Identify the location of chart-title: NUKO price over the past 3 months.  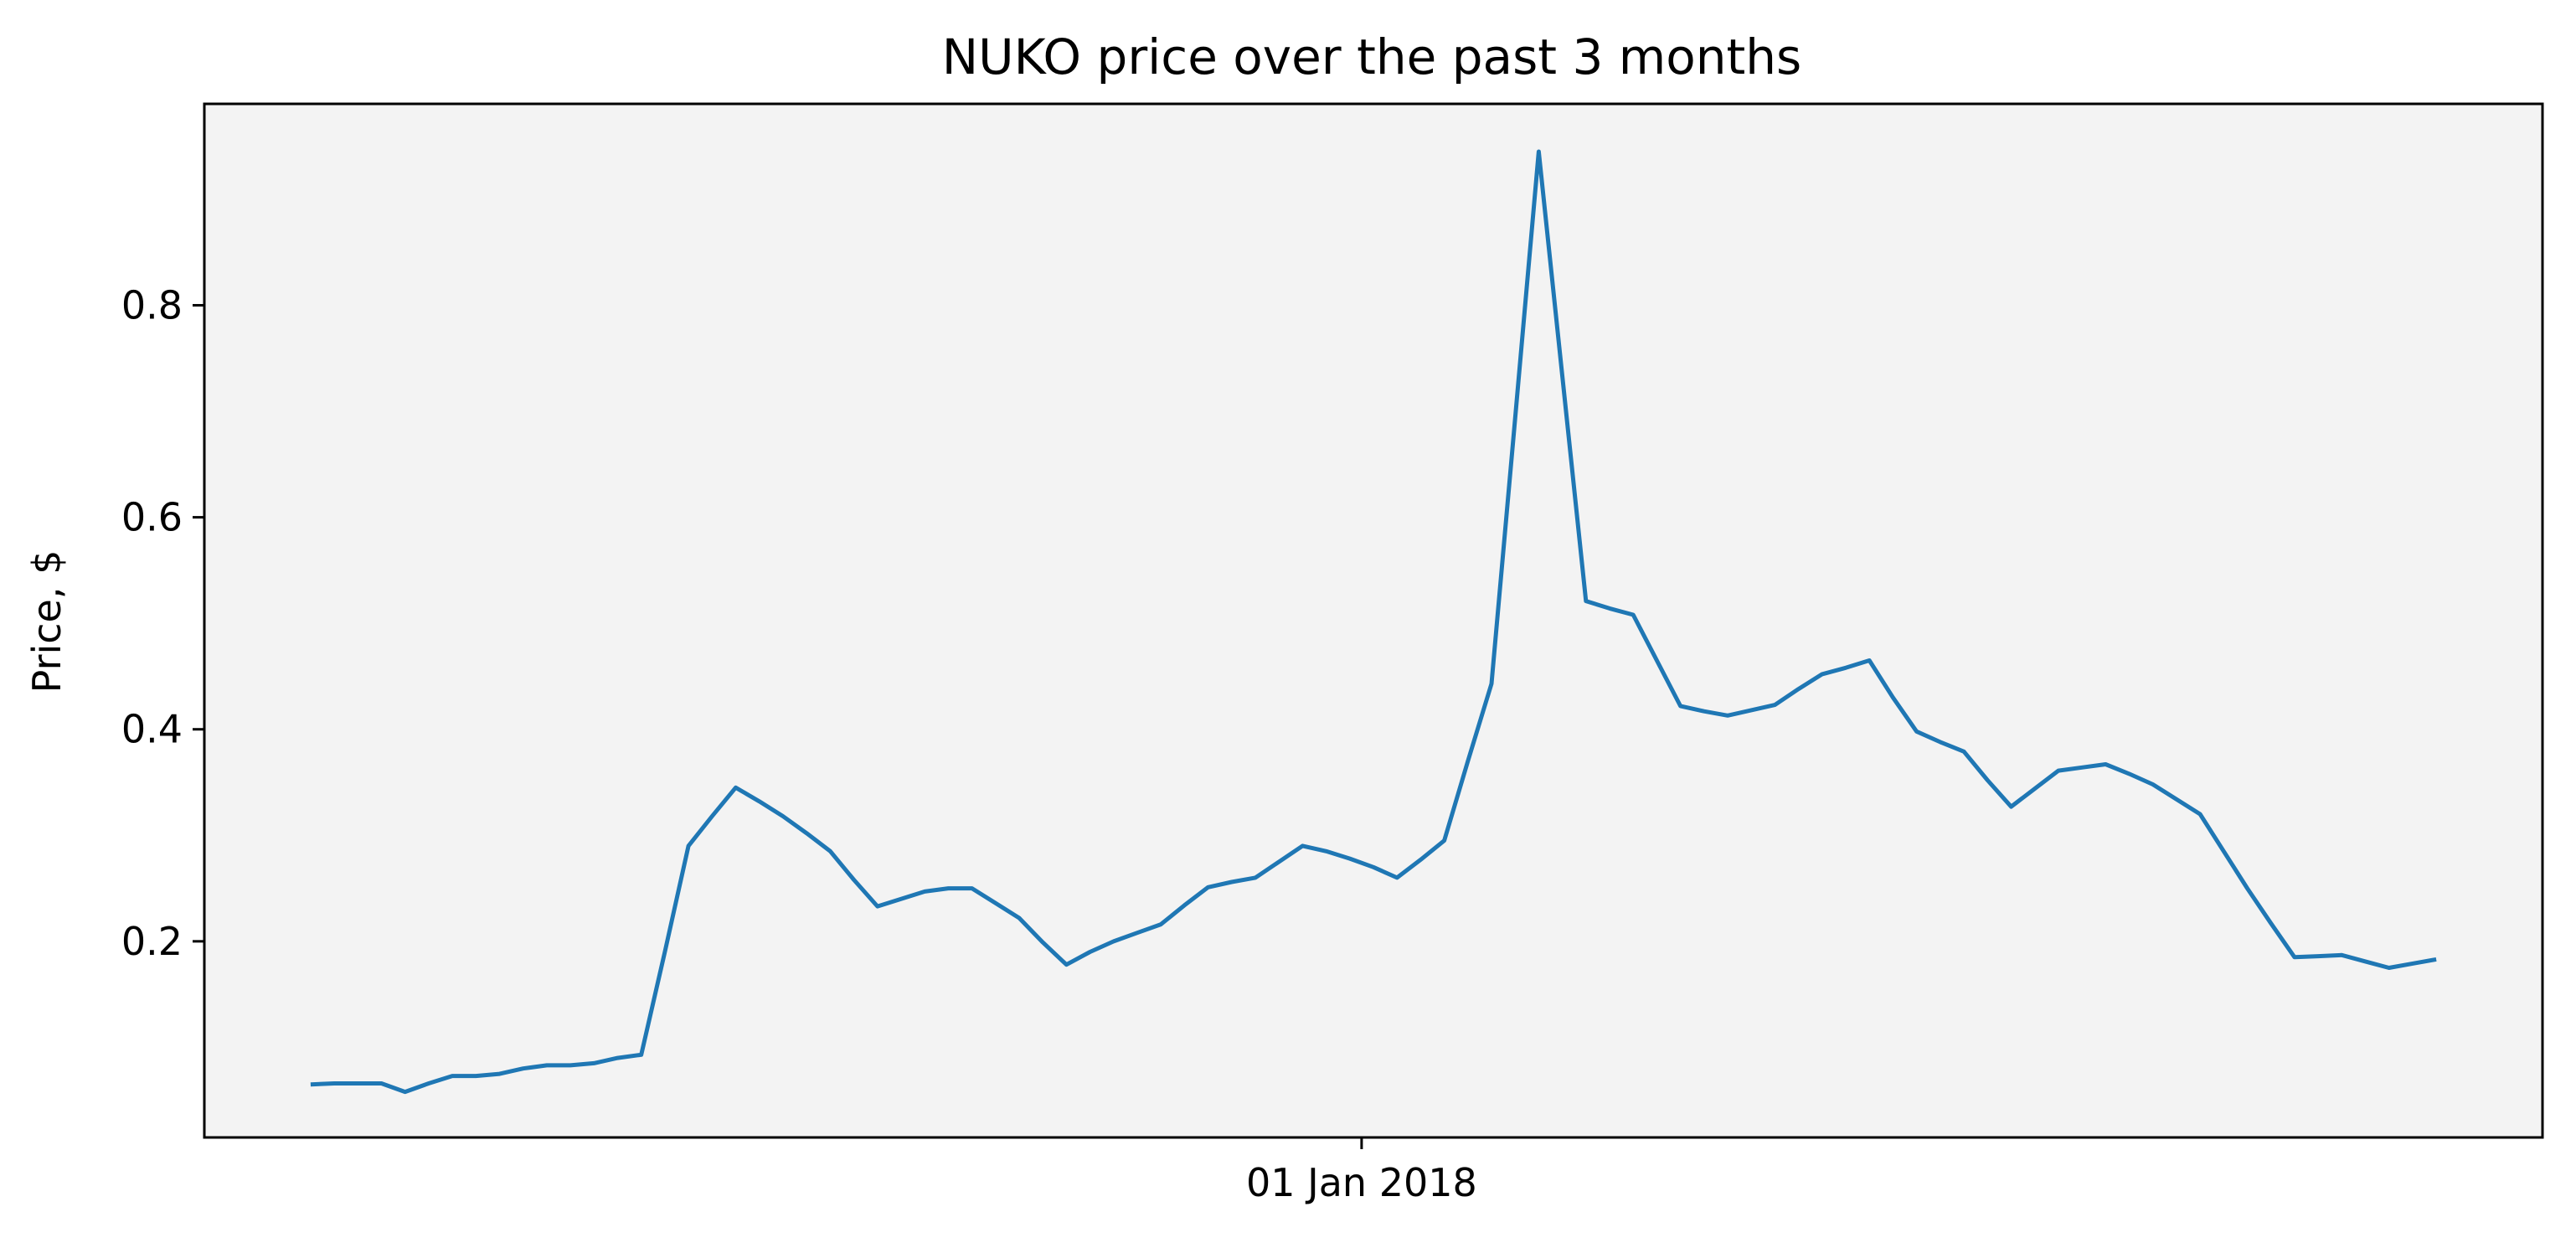
(1372, 57).